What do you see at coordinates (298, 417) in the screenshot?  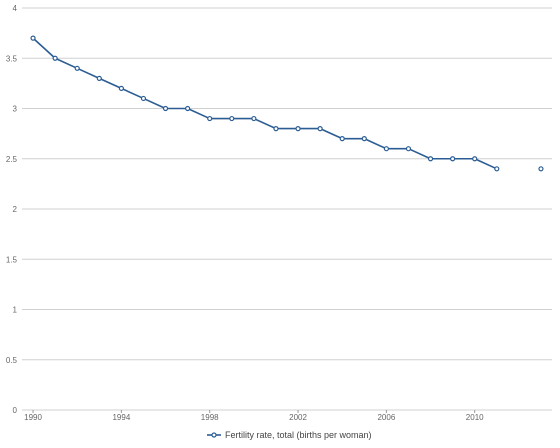 I see `x-tick-label: 2002` at bounding box center [298, 417].